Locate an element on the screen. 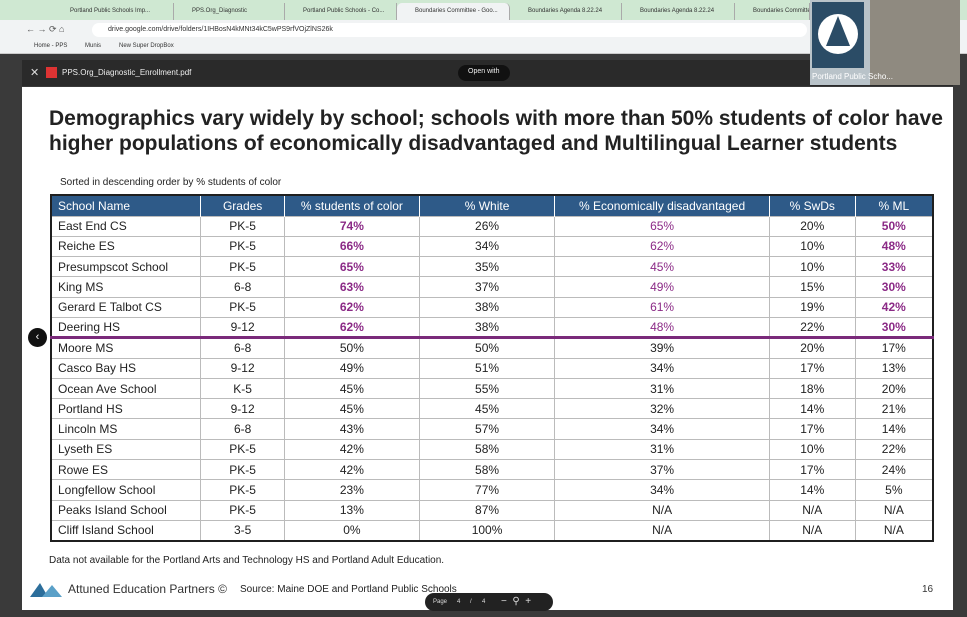 The height and width of the screenshot is (617, 967). close-button: ✕ is located at coordinates (35, 73).